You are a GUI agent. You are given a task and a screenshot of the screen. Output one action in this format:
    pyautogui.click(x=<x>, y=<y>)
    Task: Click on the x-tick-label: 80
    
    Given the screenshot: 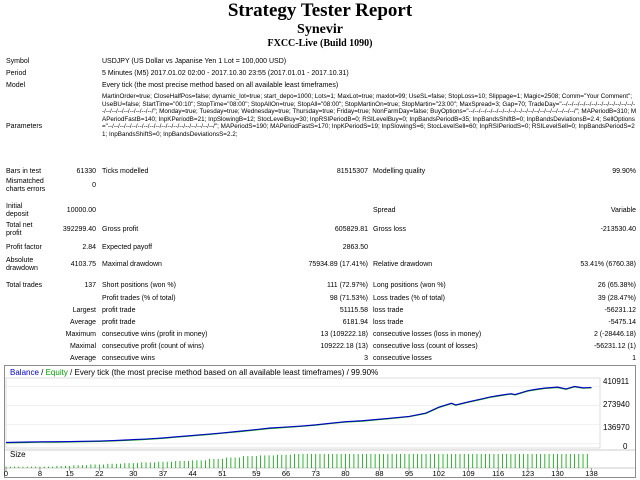 What is the action you would take?
    pyautogui.click(x=345, y=473)
    